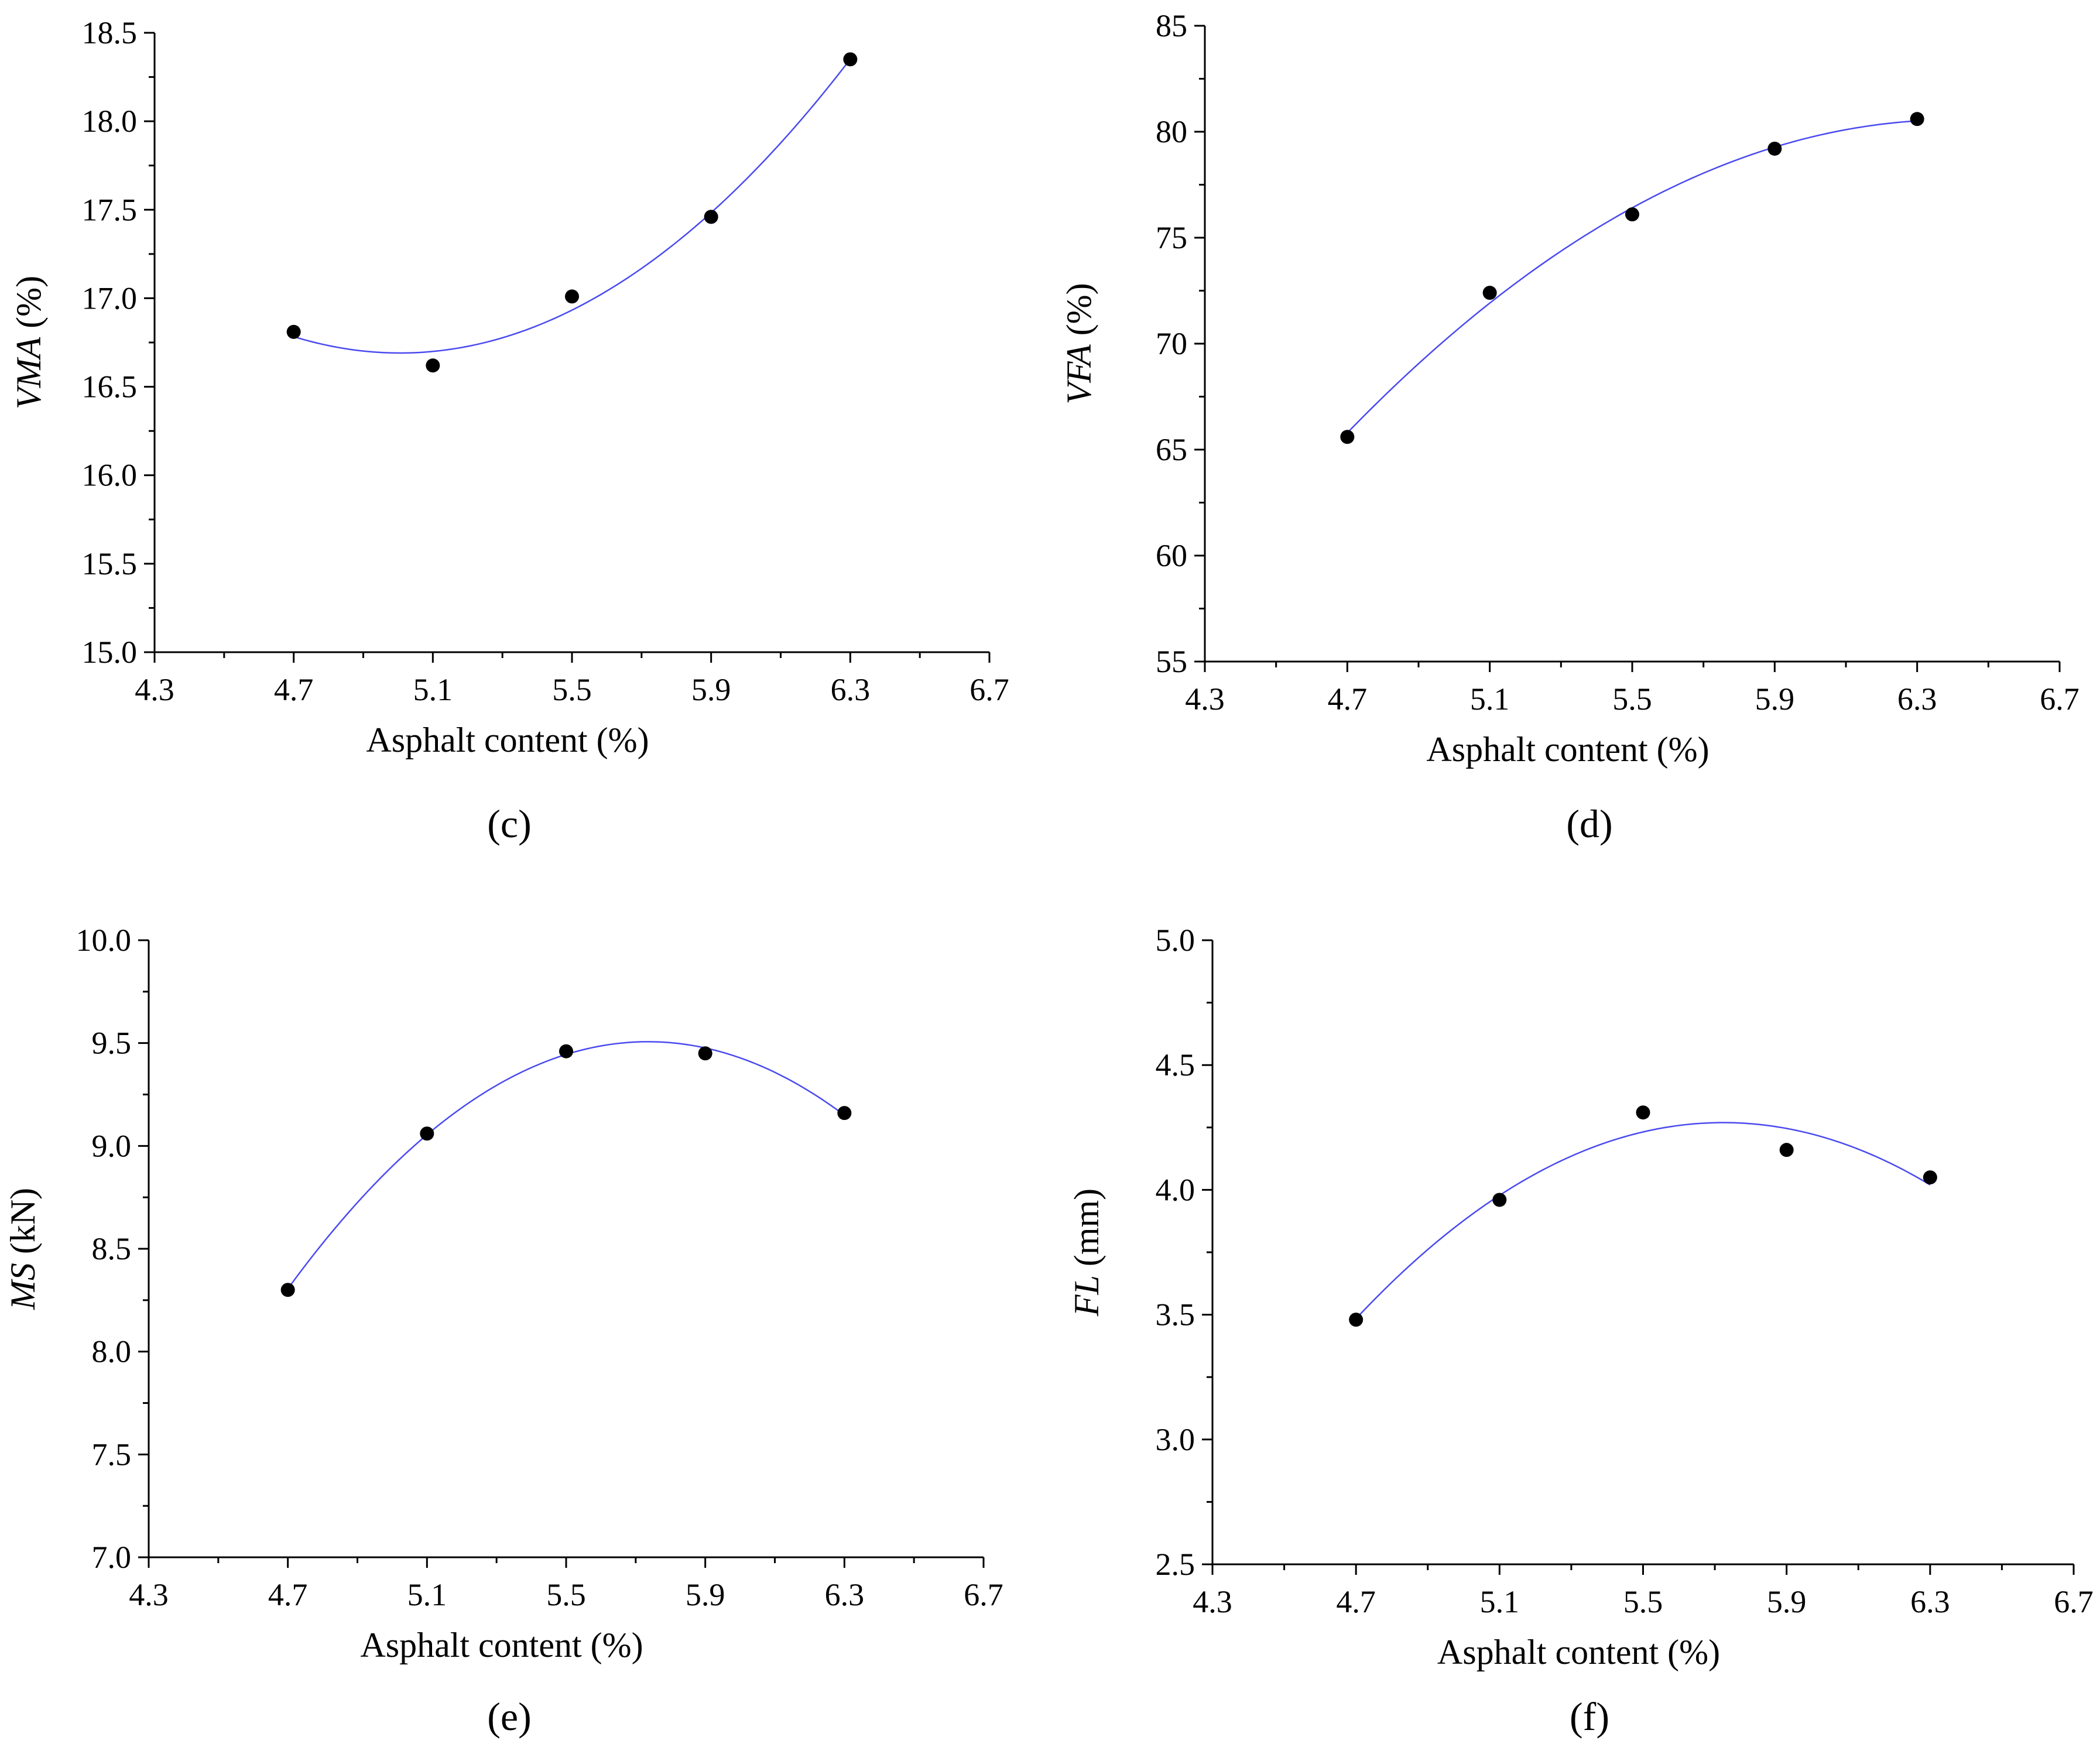 This screenshot has width=2100, height=1754. What do you see at coordinates (28, 373) in the screenshot?
I see `y-axis-variable: VMA` at bounding box center [28, 373].